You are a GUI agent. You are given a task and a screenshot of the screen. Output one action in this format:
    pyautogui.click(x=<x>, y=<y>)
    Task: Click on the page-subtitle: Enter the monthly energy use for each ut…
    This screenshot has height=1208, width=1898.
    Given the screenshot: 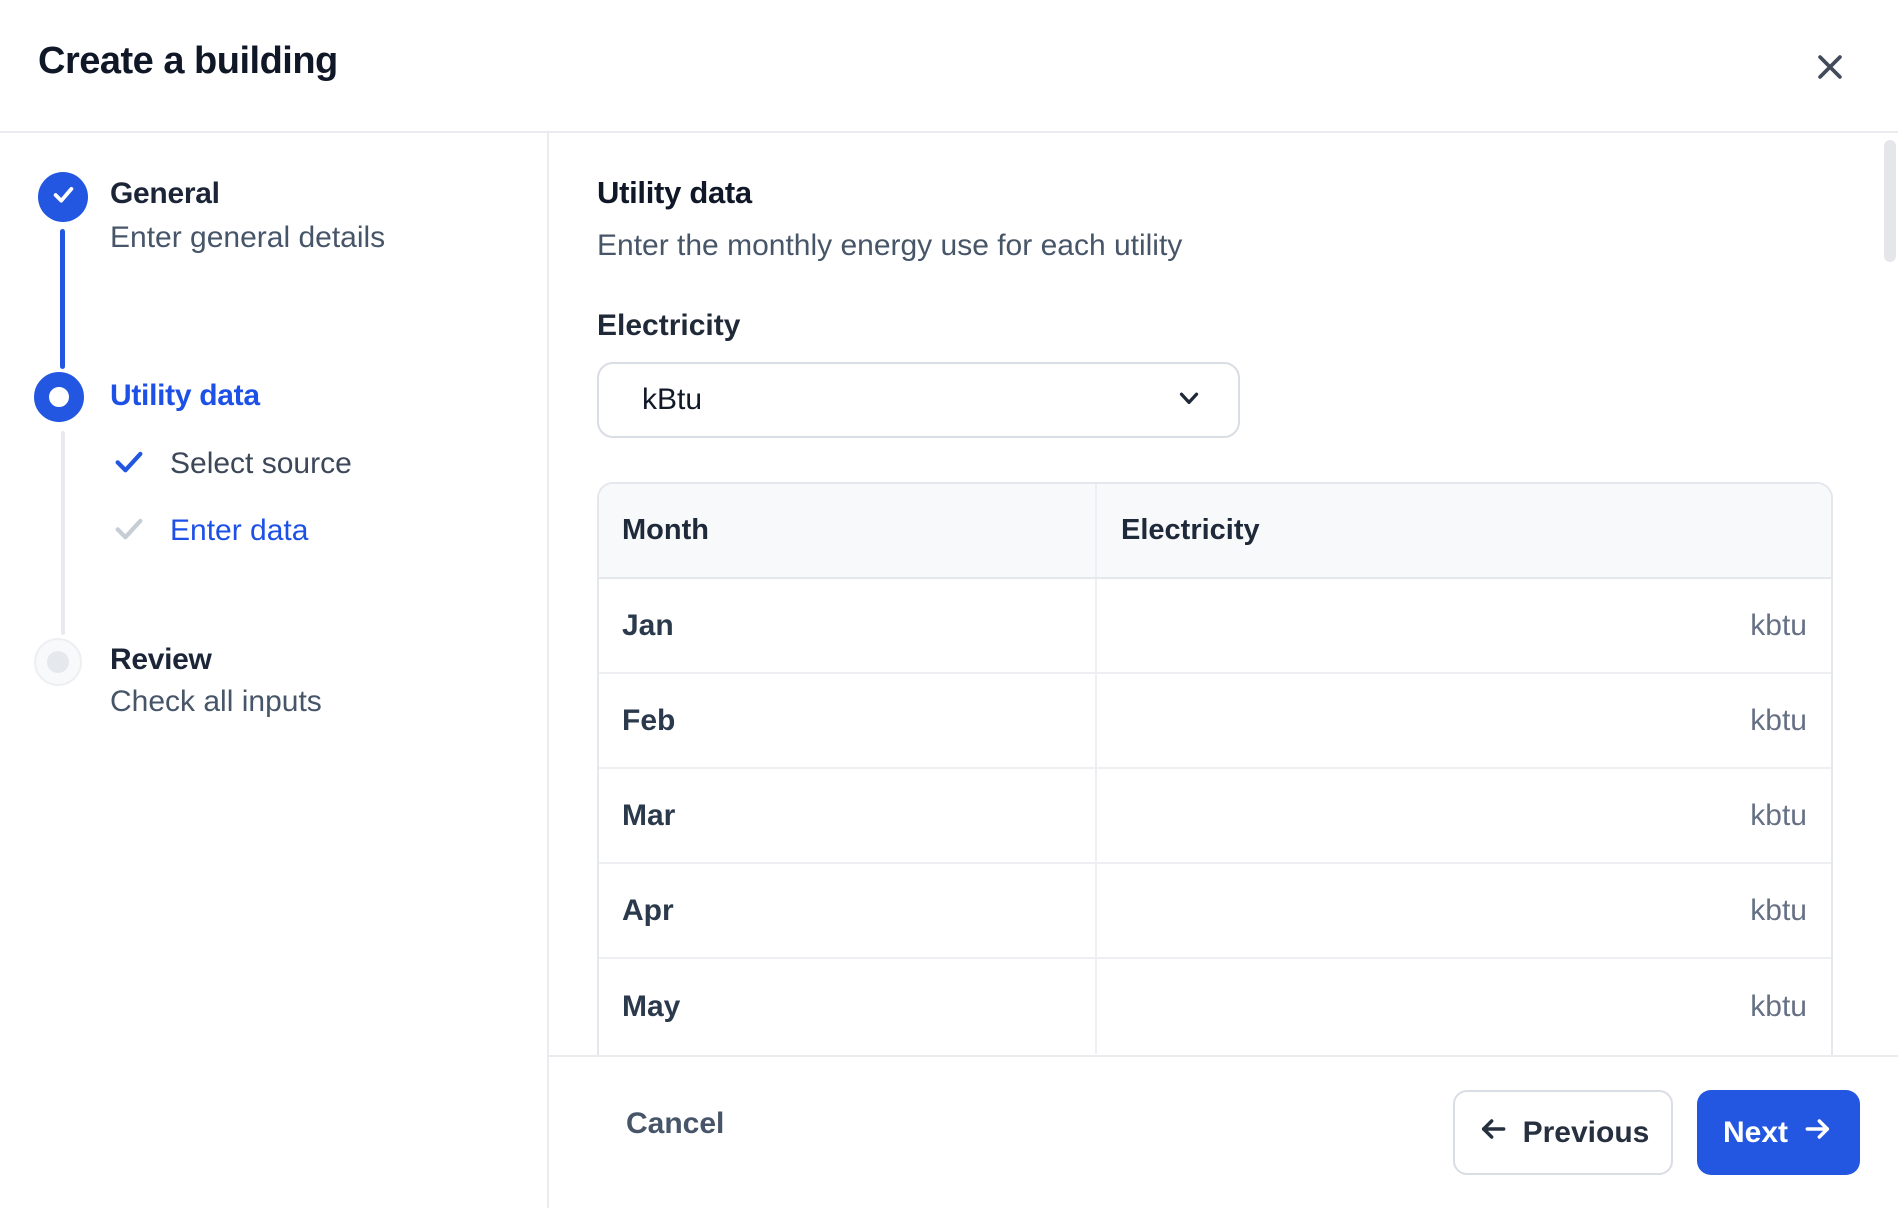 What is the action you would take?
    pyautogui.click(x=890, y=245)
    